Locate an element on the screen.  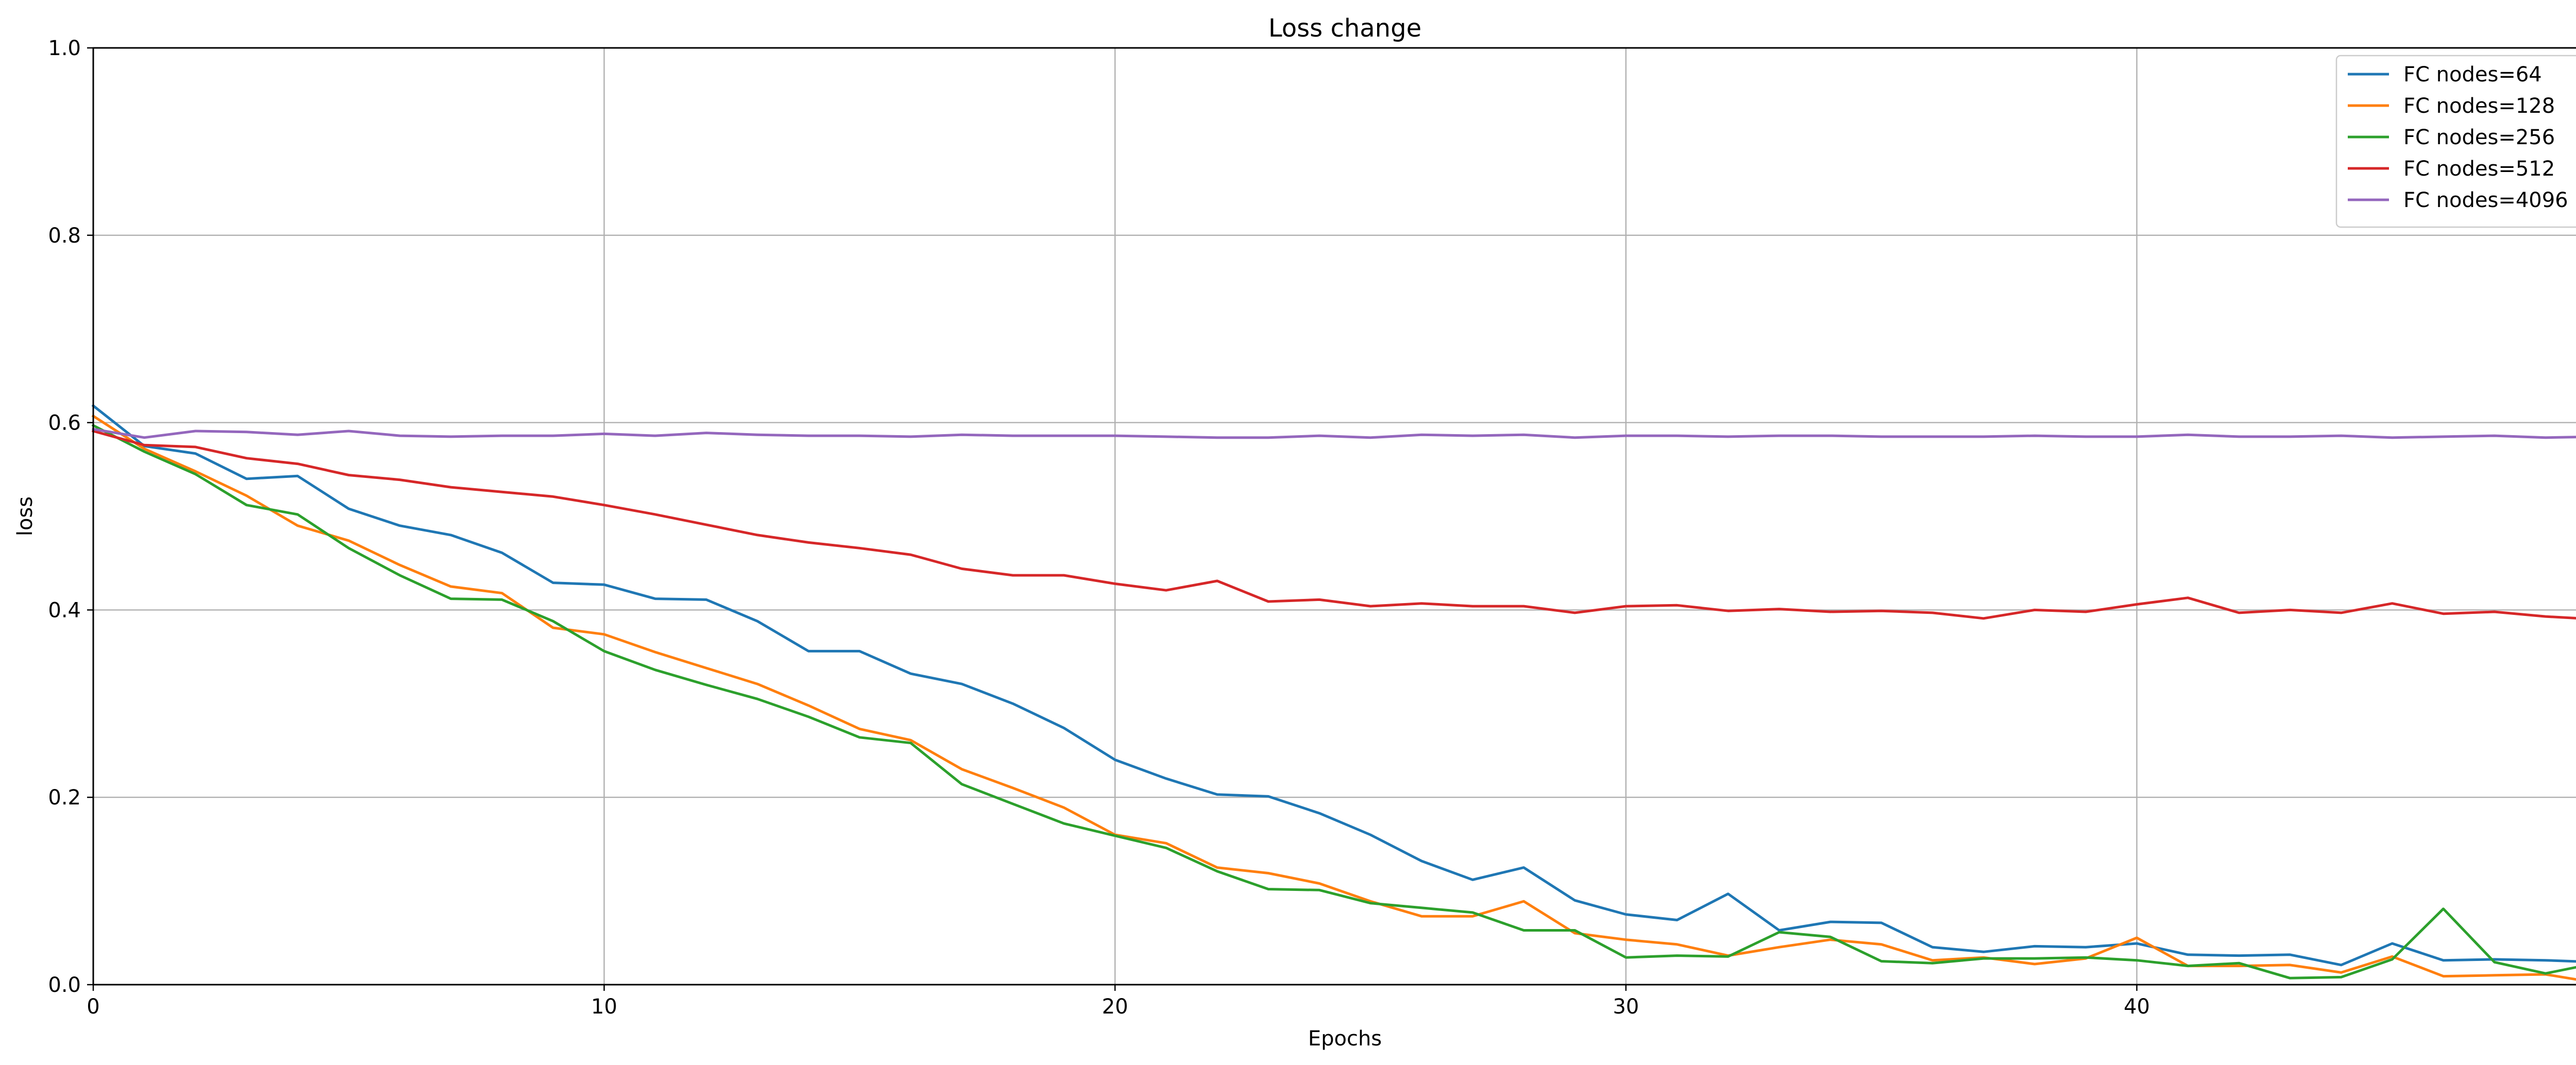
legend-box is located at coordinates (2455, 141).